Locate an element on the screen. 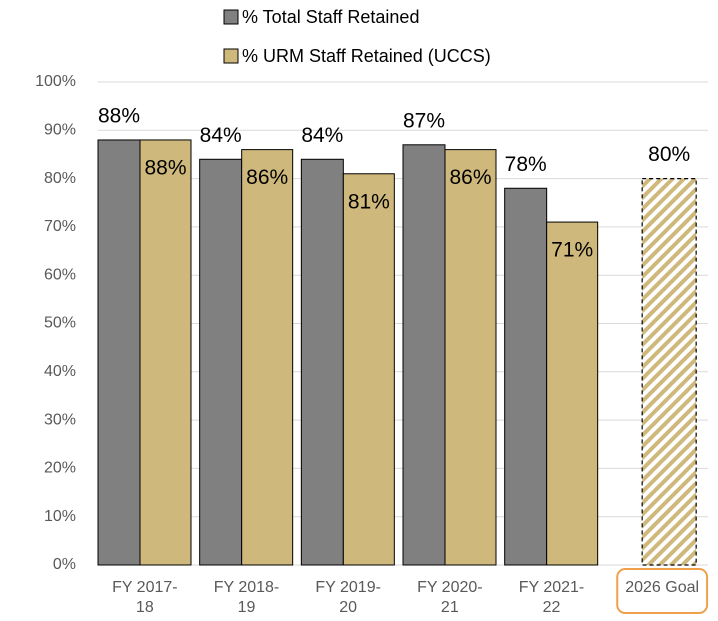 Image resolution: width=718 pixels, height=621 pixels. x-tick-label-line: 22 is located at coordinates (552, 607).